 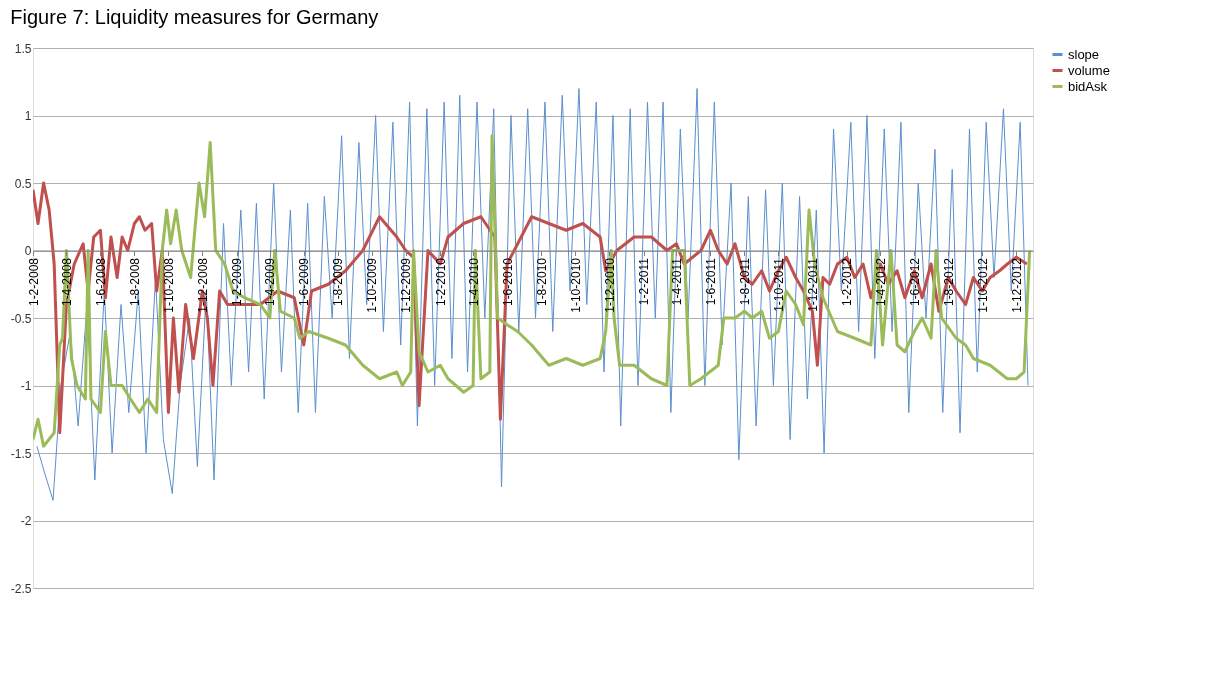 I want to click on x-tick-label: 1-2-2010, so click(x=440, y=282).